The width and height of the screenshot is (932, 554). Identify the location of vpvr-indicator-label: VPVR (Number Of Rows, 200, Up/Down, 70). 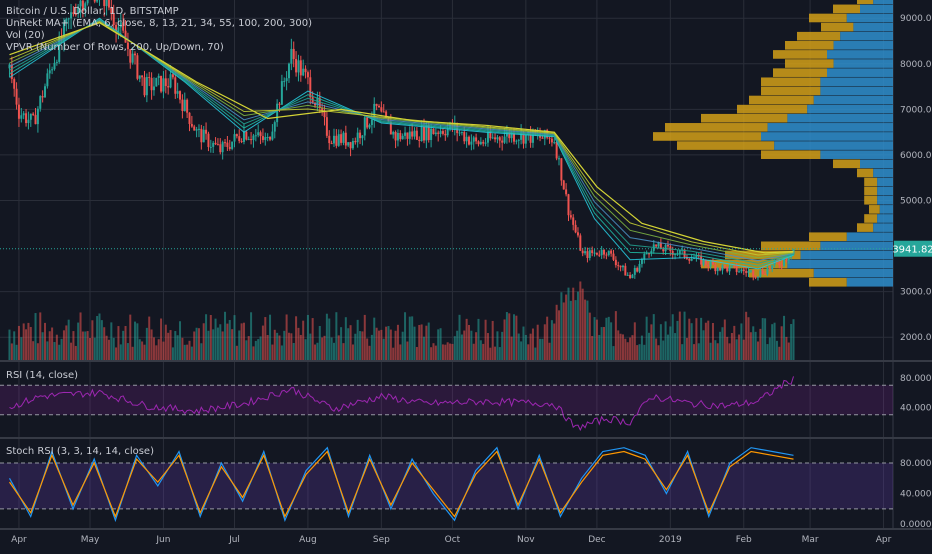
(115, 47).